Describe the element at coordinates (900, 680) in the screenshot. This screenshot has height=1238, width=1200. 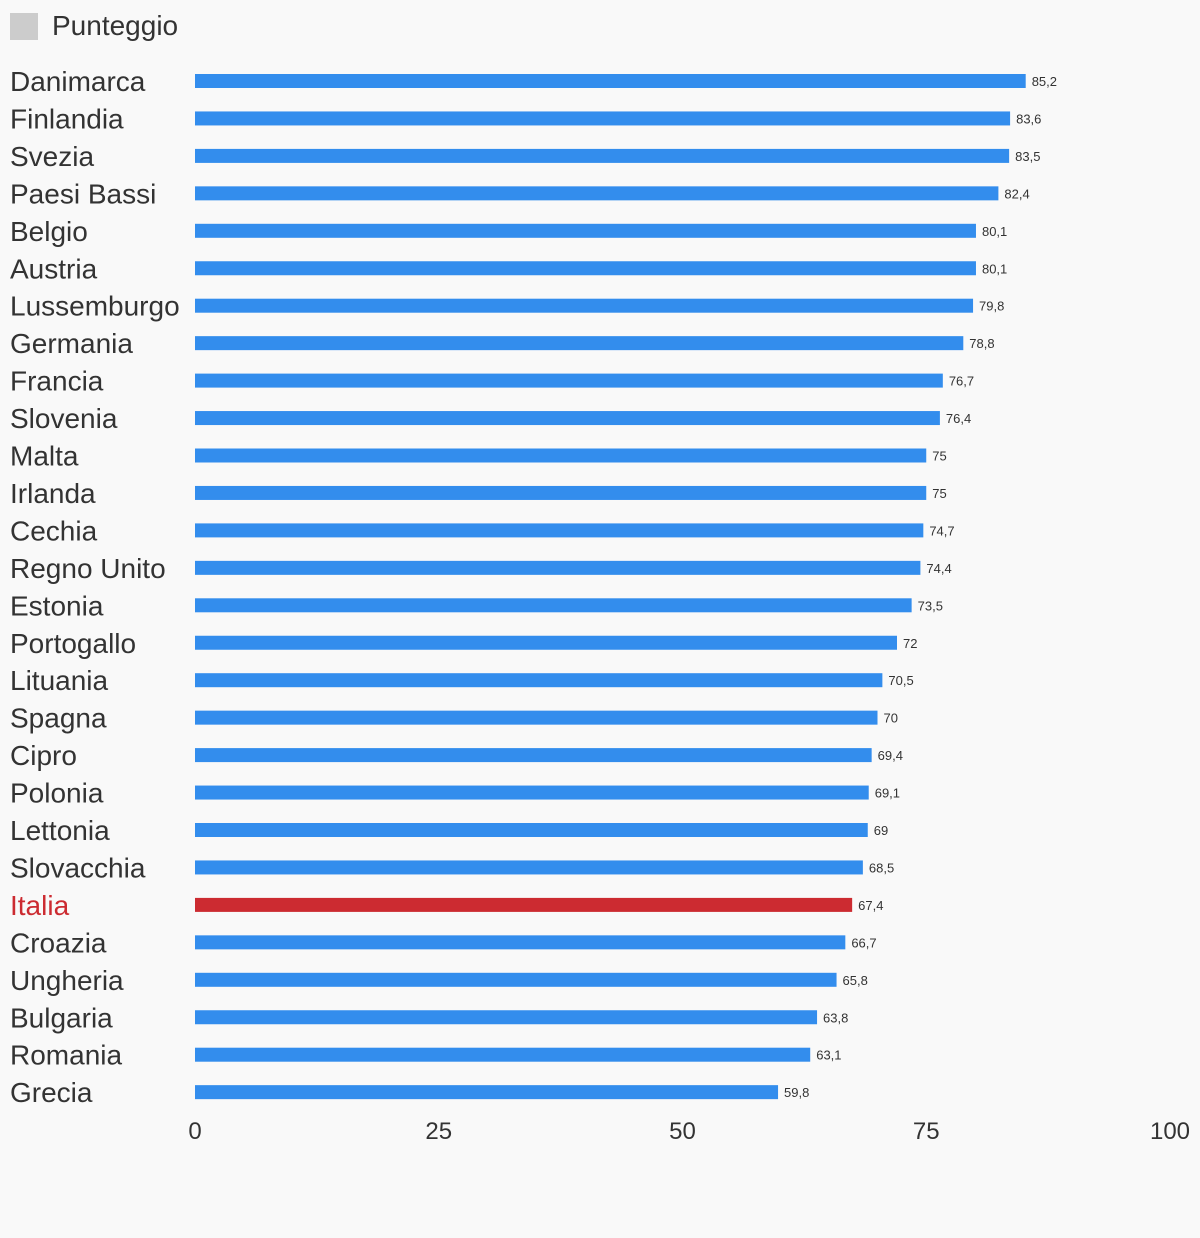
I see `value-label: 70,5` at that location.